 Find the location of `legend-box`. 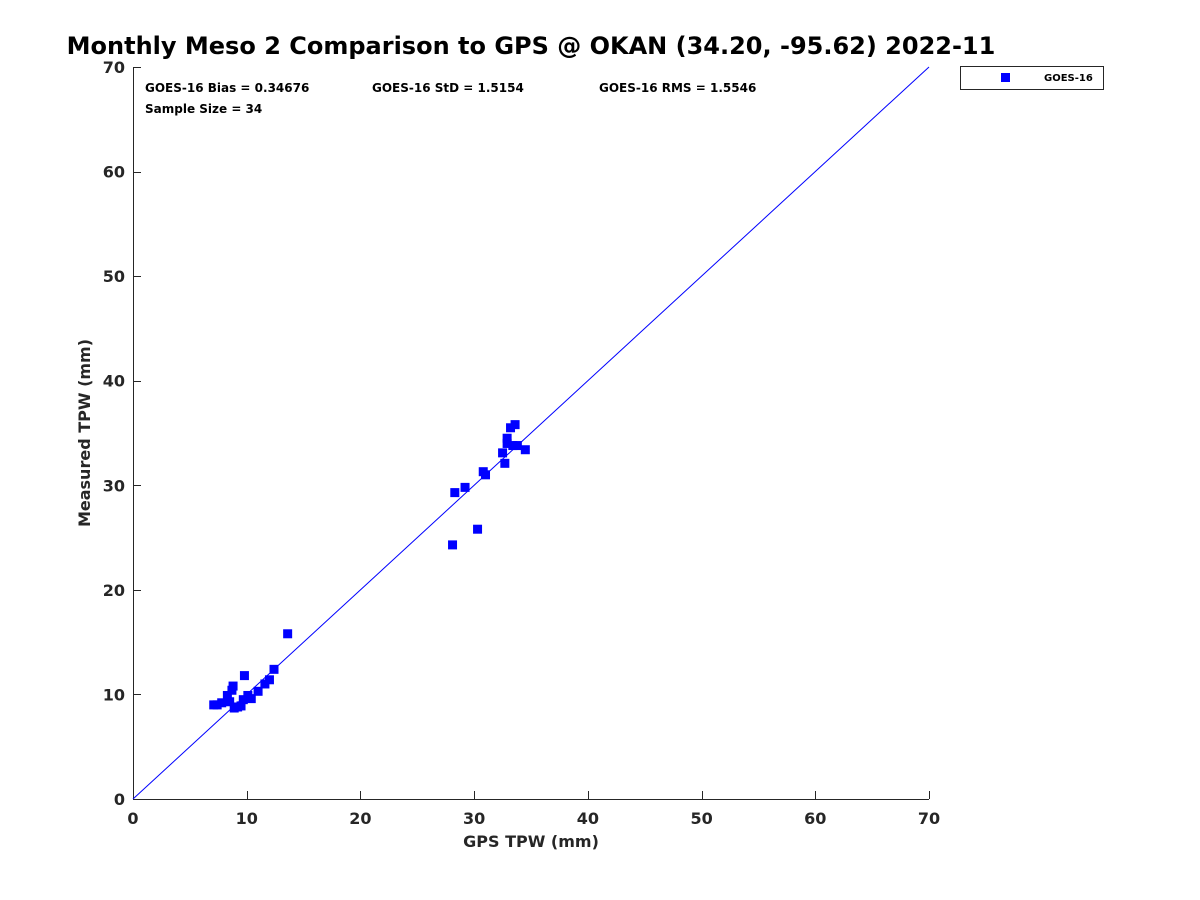

legend-box is located at coordinates (1032, 78).